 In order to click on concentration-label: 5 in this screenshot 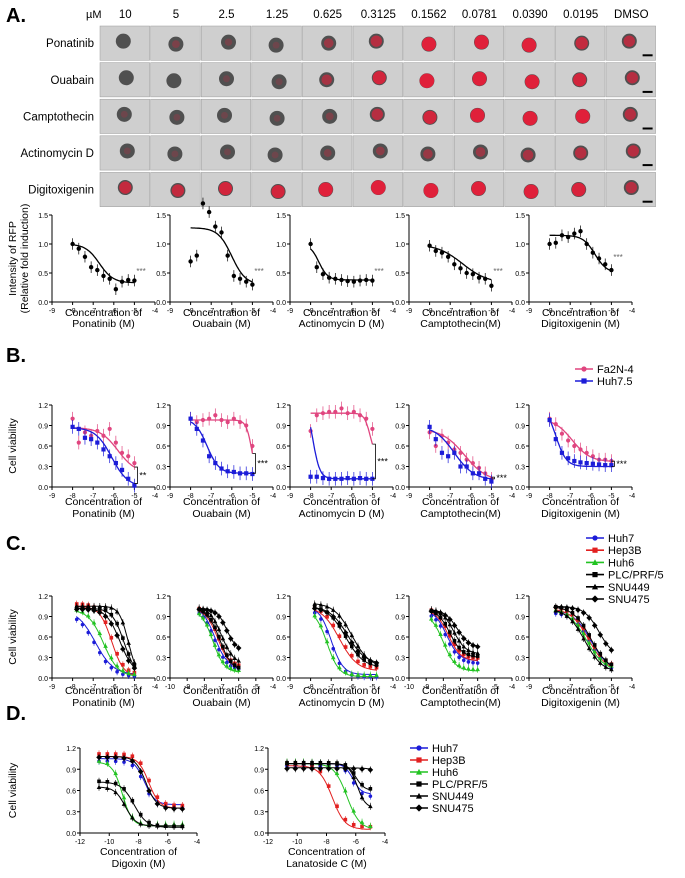, I will do `click(176, 15)`.